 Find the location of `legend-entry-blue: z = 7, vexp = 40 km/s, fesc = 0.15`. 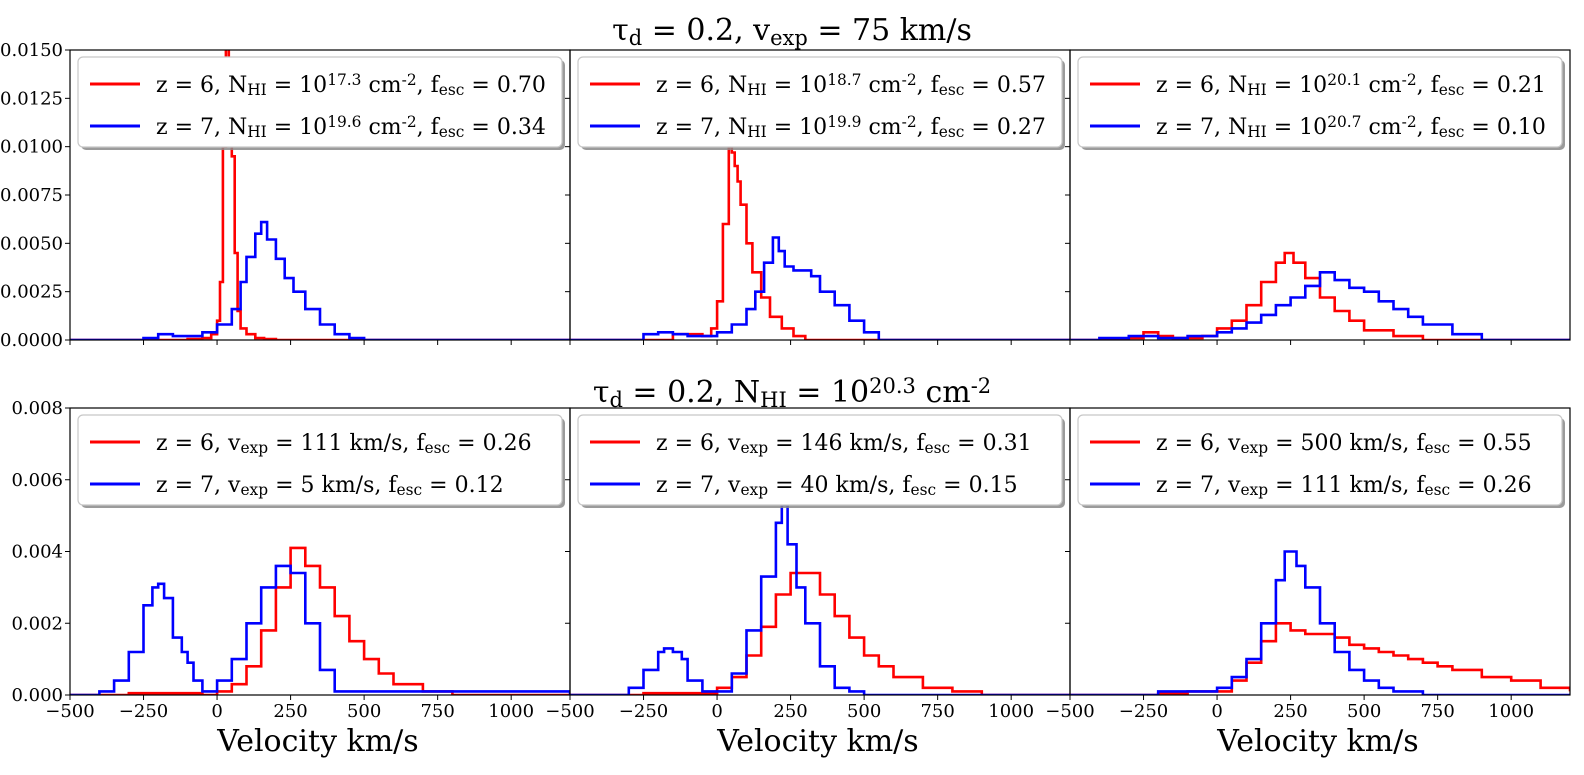

legend-entry-blue: z = 7, vexp = 40 km/s, fesc = 0.15 is located at coordinates (837, 486).